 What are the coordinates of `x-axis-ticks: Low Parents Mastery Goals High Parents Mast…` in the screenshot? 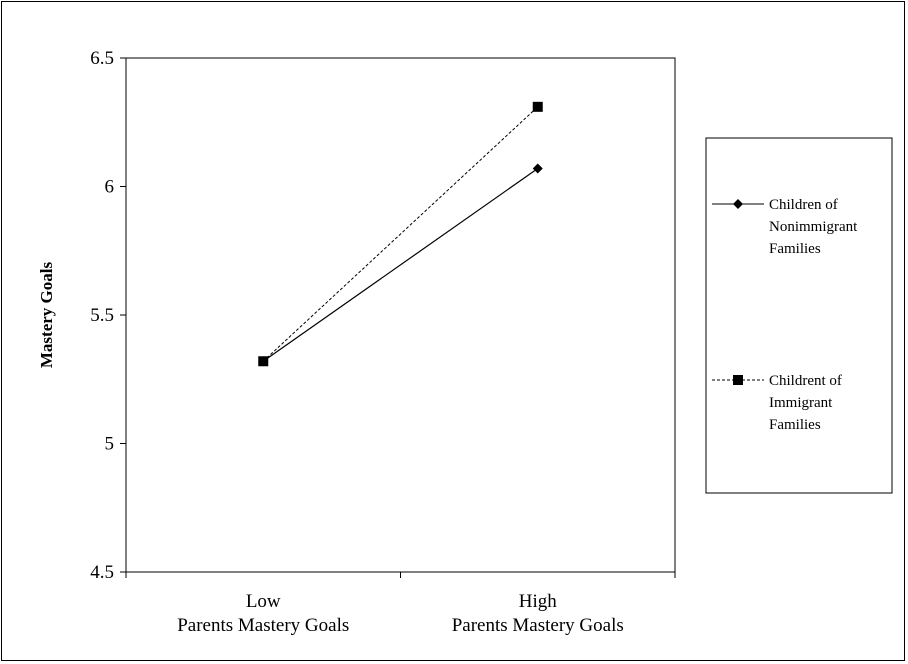 It's located at (400, 604).